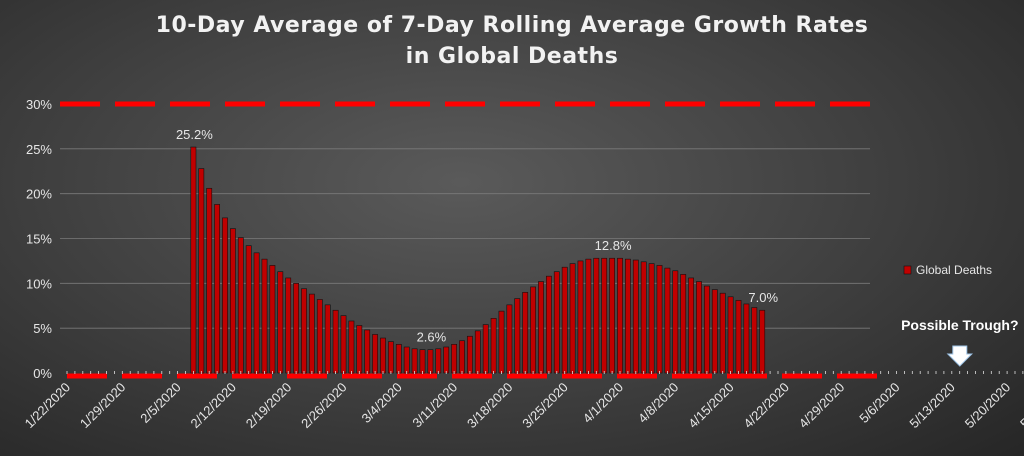 The height and width of the screenshot is (456, 1024). I want to click on x-tick-label: 4/1/2020, so click(603, 403).